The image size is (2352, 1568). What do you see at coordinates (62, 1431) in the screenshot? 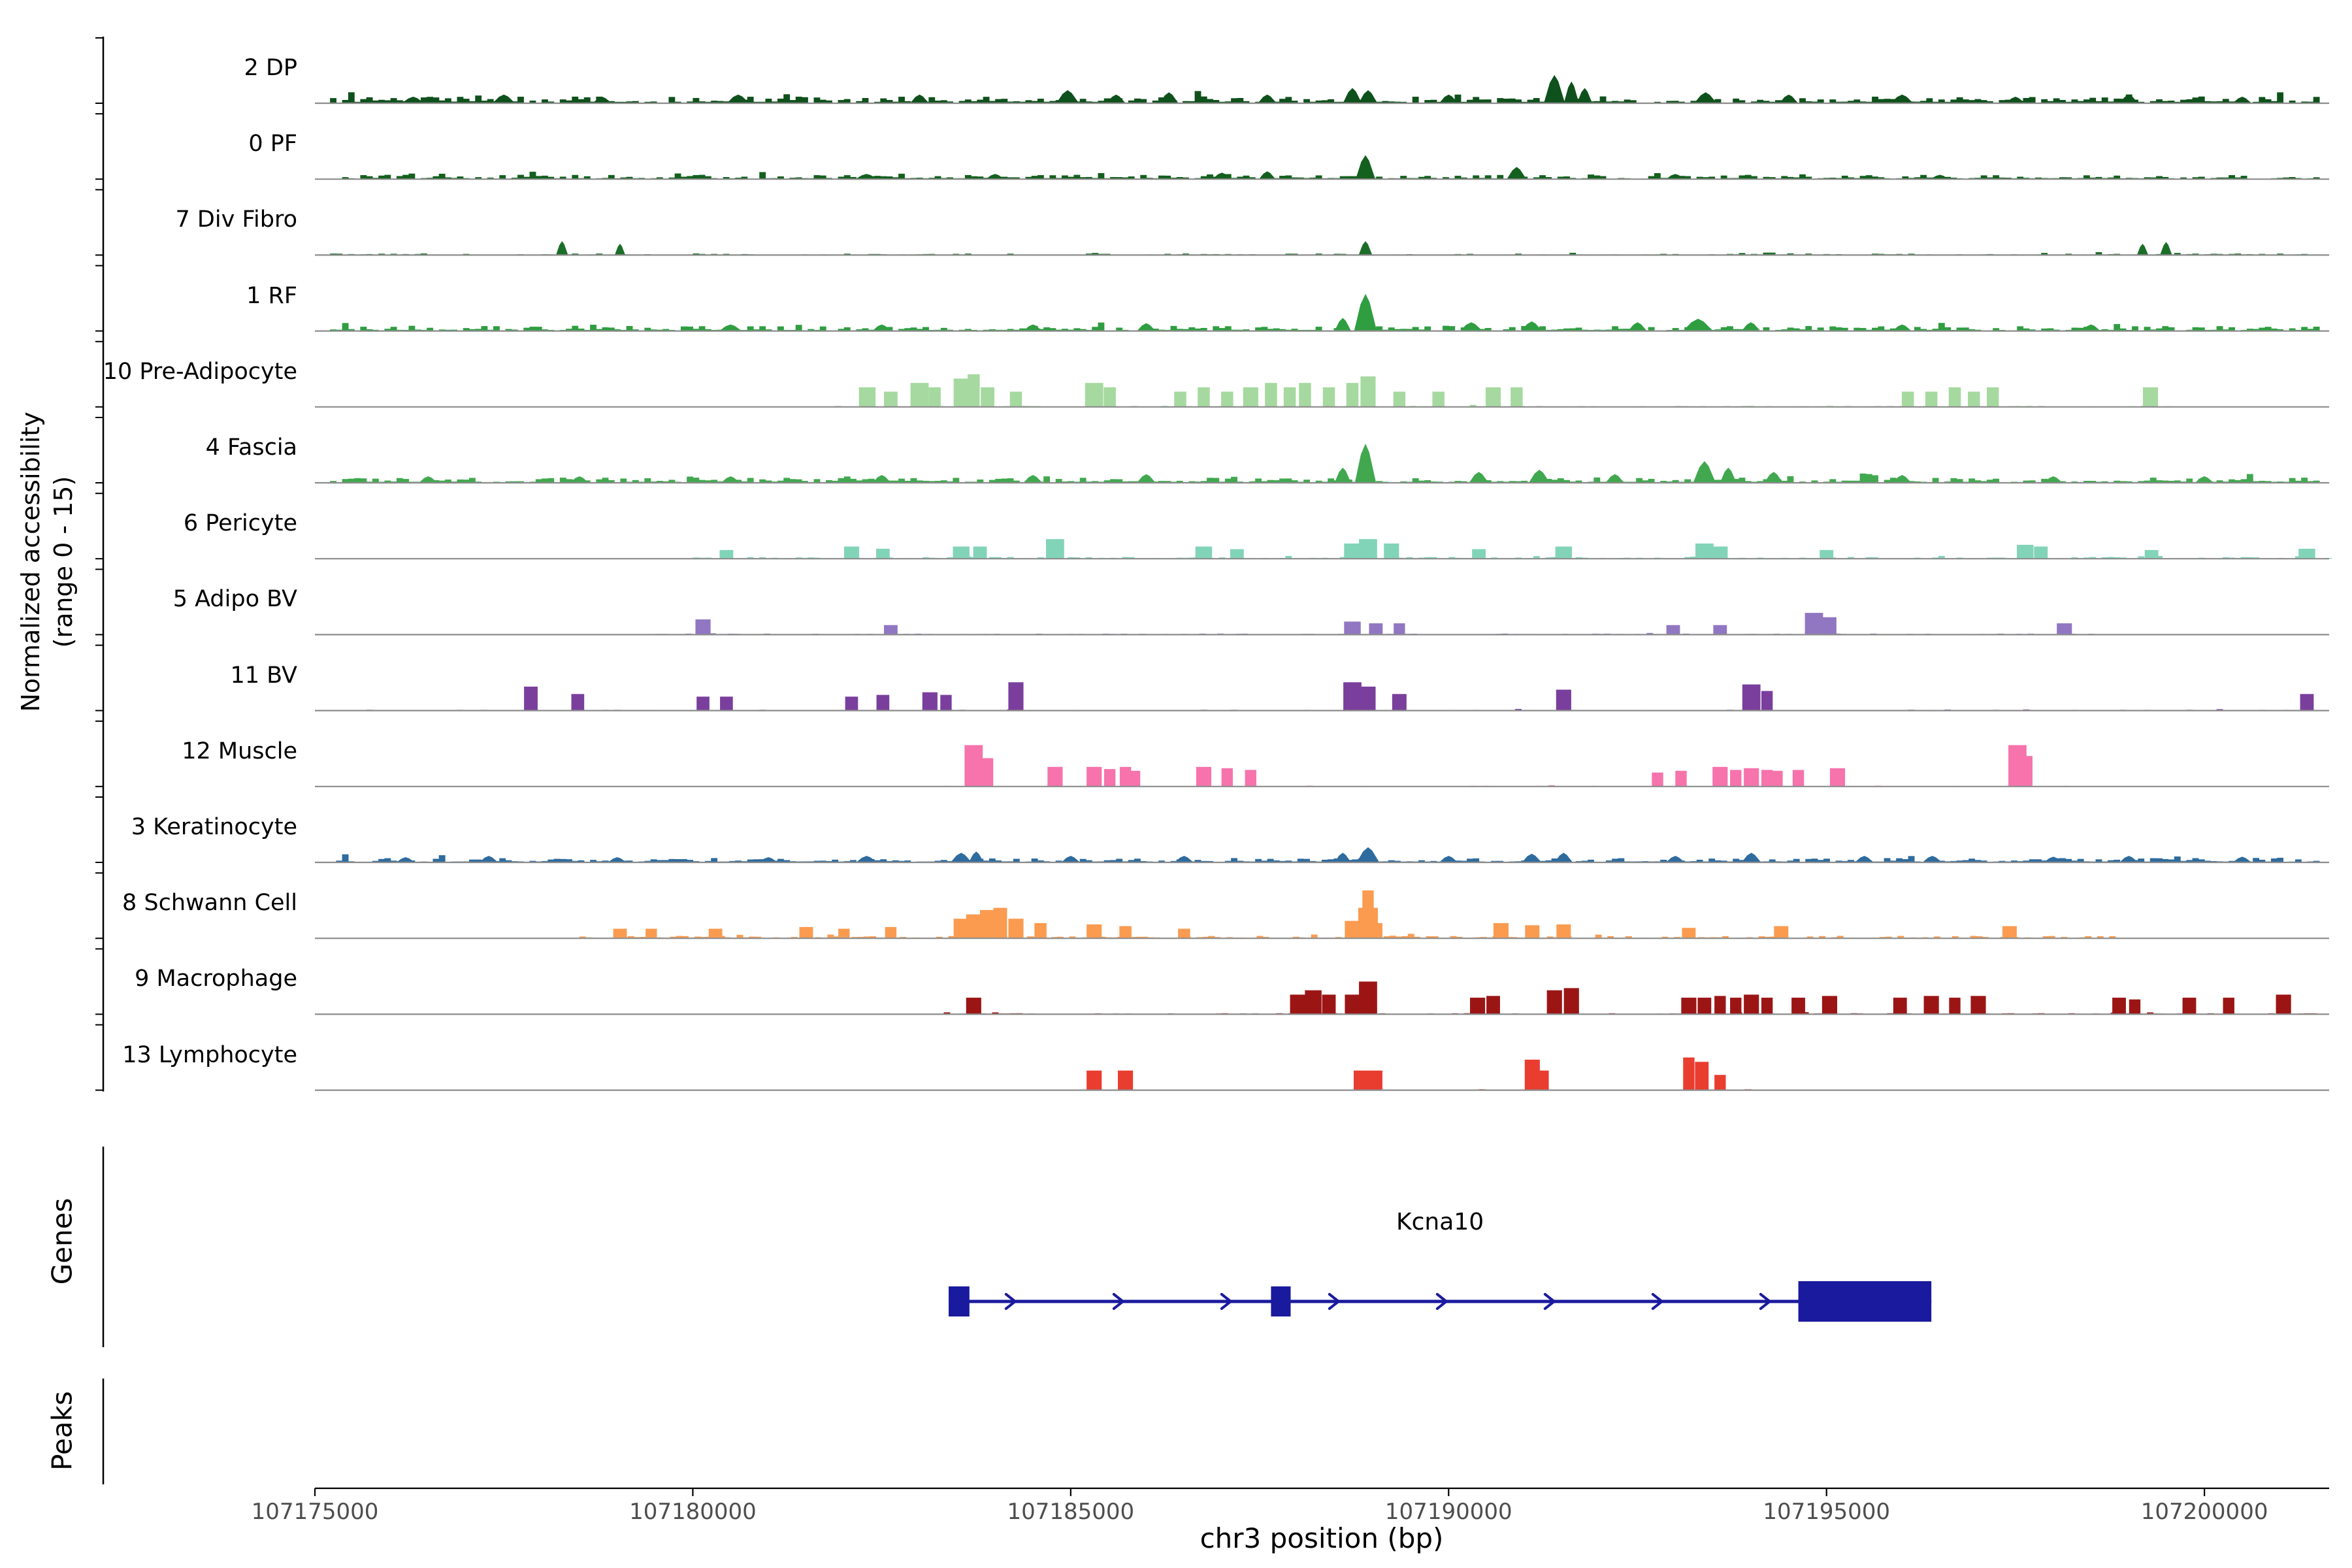
I see `peaks-section-label: Peaks` at bounding box center [62, 1431].